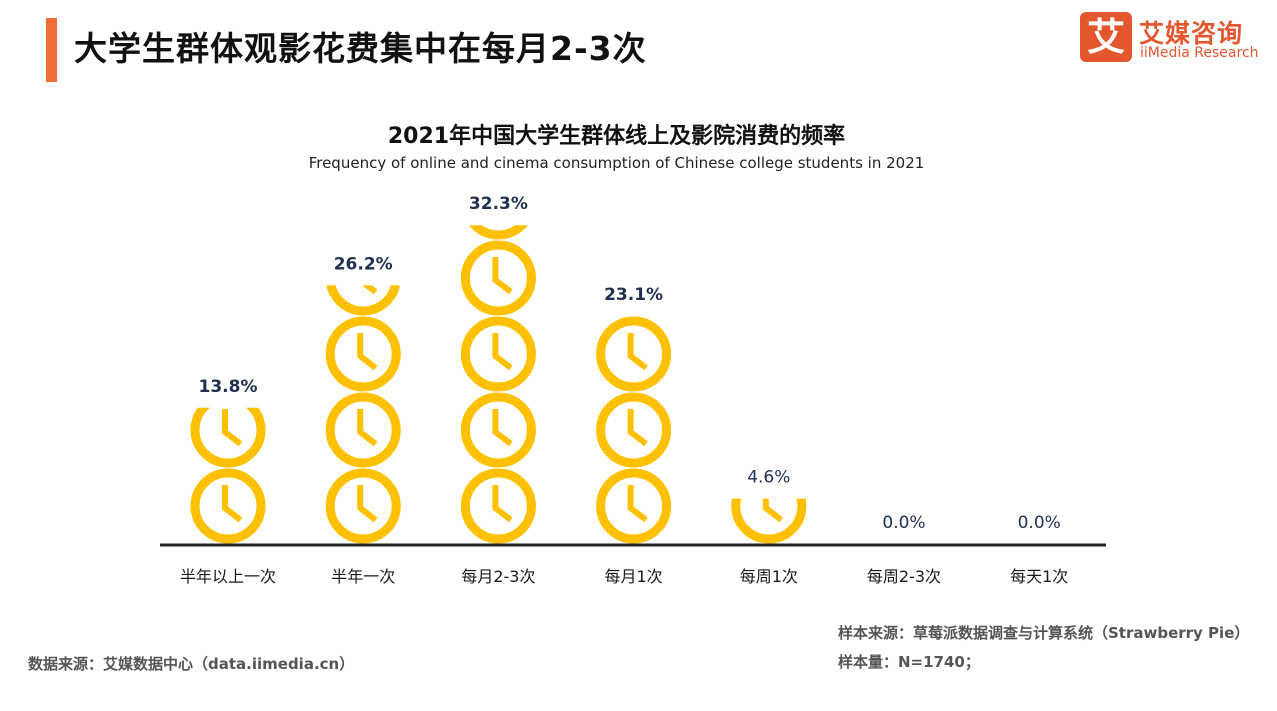 The width and height of the screenshot is (1277, 711). What do you see at coordinates (1044, 633) in the screenshot?
I see `sample-source: 样本来源：草莓派数据调查与计算系统（Strawberry Pie）` at bounding box center [1044, 633].